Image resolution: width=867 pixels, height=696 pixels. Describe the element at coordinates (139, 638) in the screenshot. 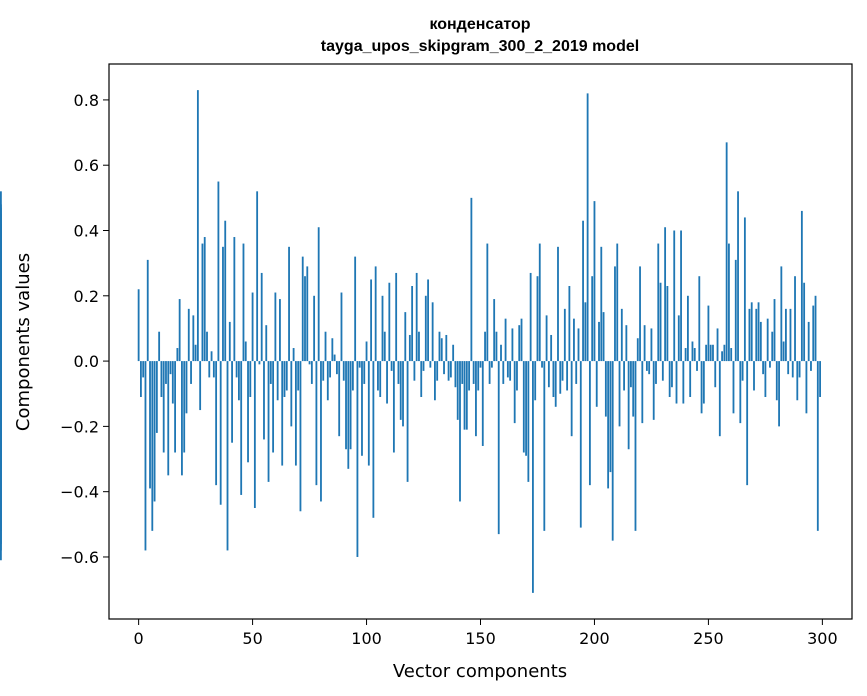

I see `x-tick-label: 0` at that location.